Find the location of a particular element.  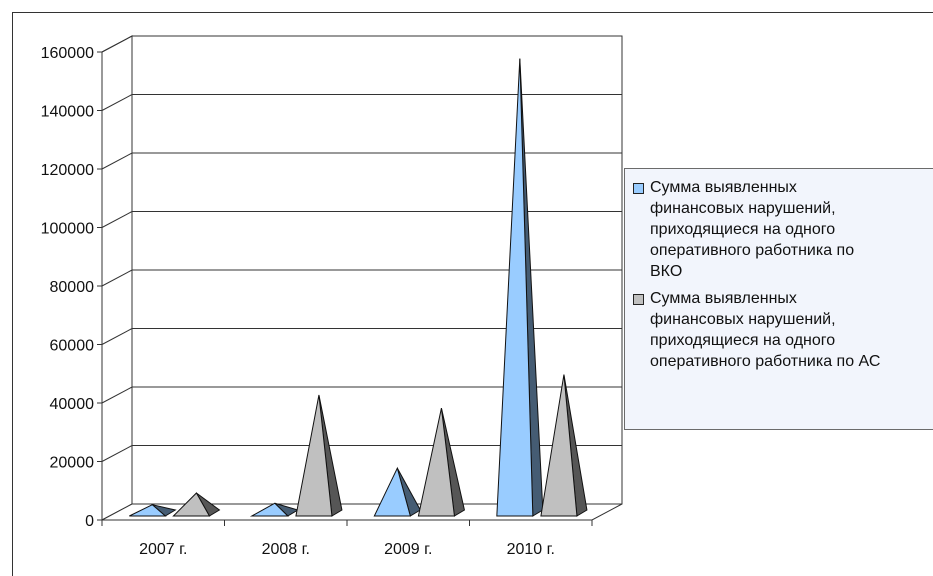

y-tick-label: 20000 is located at coordinates (72, 463).